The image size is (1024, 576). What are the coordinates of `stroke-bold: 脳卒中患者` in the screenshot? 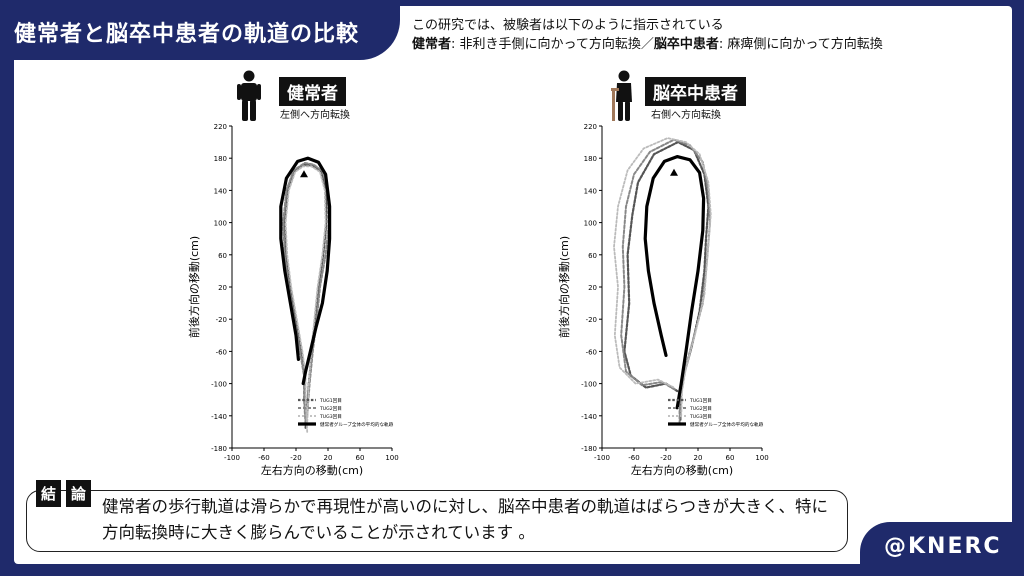 It's located at (686, 44).